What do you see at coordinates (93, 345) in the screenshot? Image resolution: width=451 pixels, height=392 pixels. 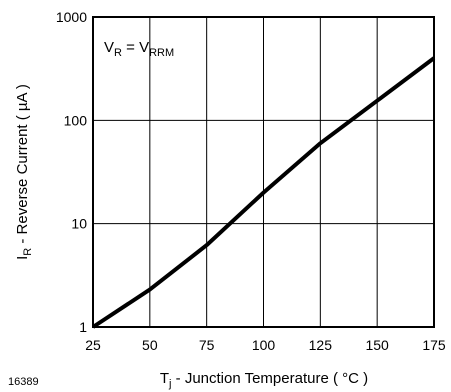 I see `x-tick-label: 25` at bounding box center [93, 345].